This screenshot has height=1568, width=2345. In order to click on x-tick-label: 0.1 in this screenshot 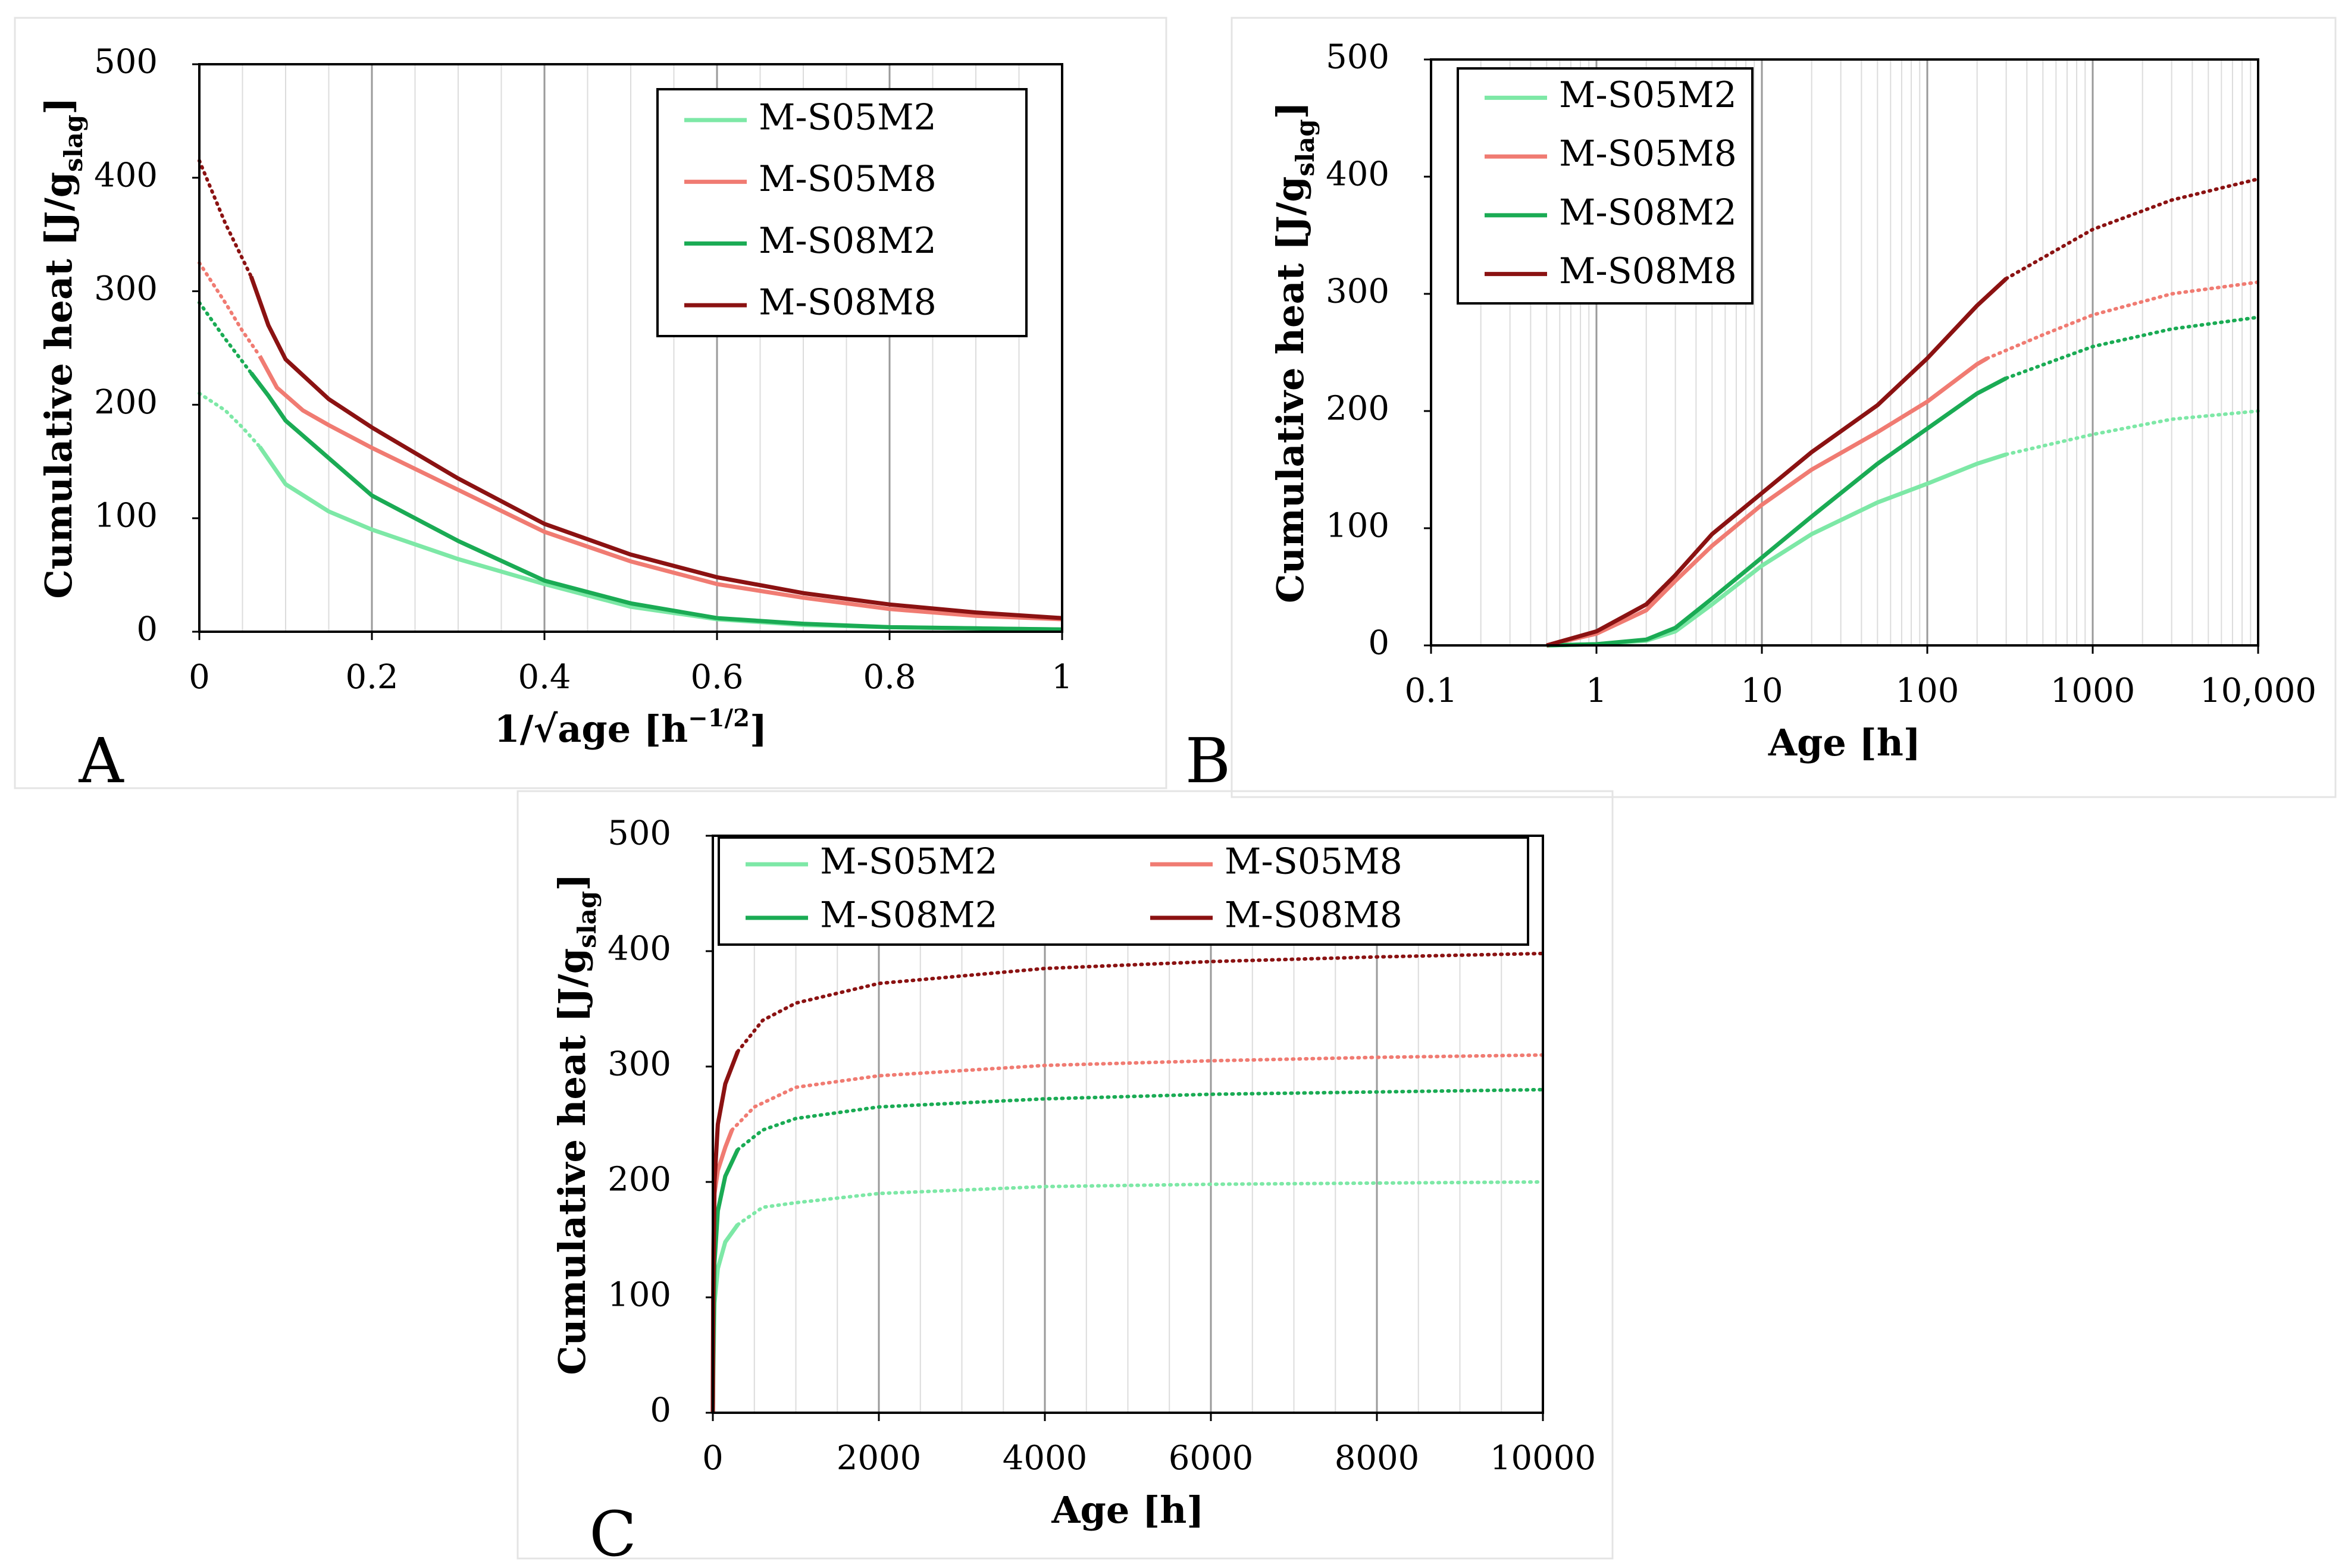, I will do `click(1430, 691)`.